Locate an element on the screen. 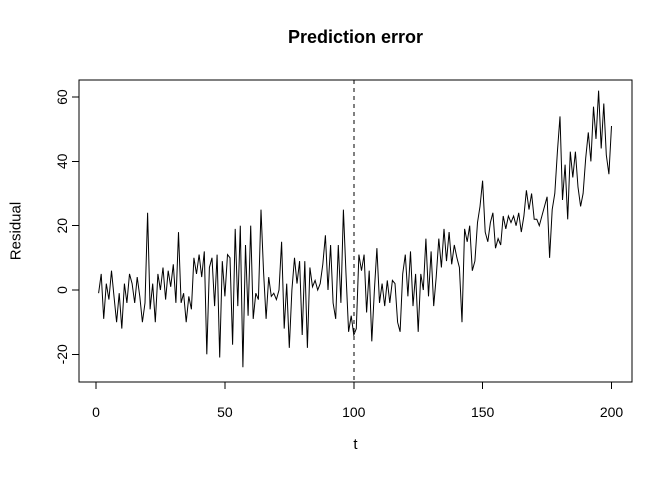 This screenshot has width=672, height=480. y-tick-label: 40 is located at coordinates (62, 161).